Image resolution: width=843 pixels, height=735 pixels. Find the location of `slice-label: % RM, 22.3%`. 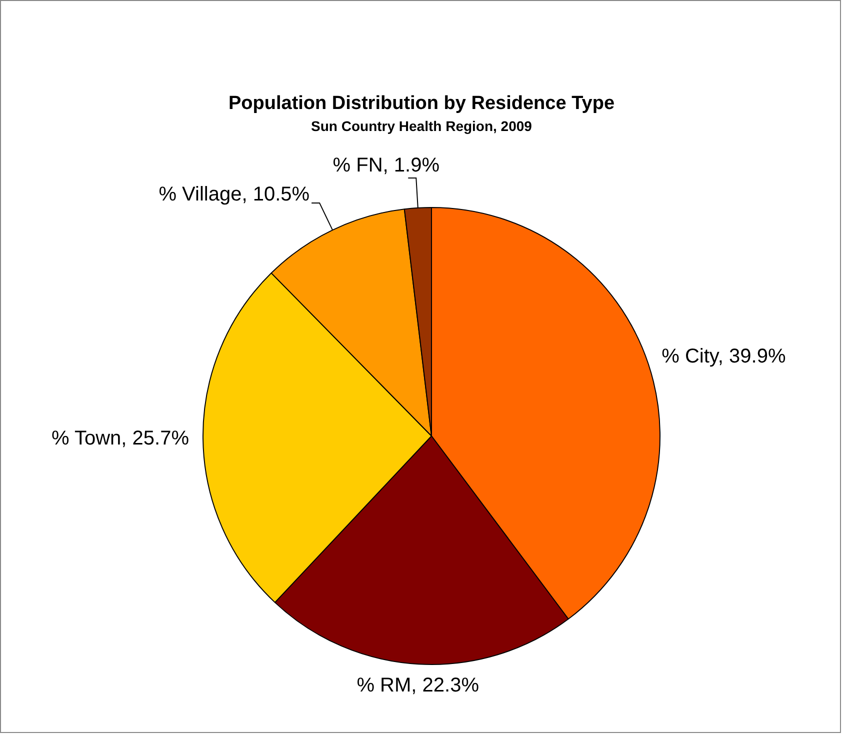

slice-label: % RM, 22.3% is located at coordinates (418, 685).